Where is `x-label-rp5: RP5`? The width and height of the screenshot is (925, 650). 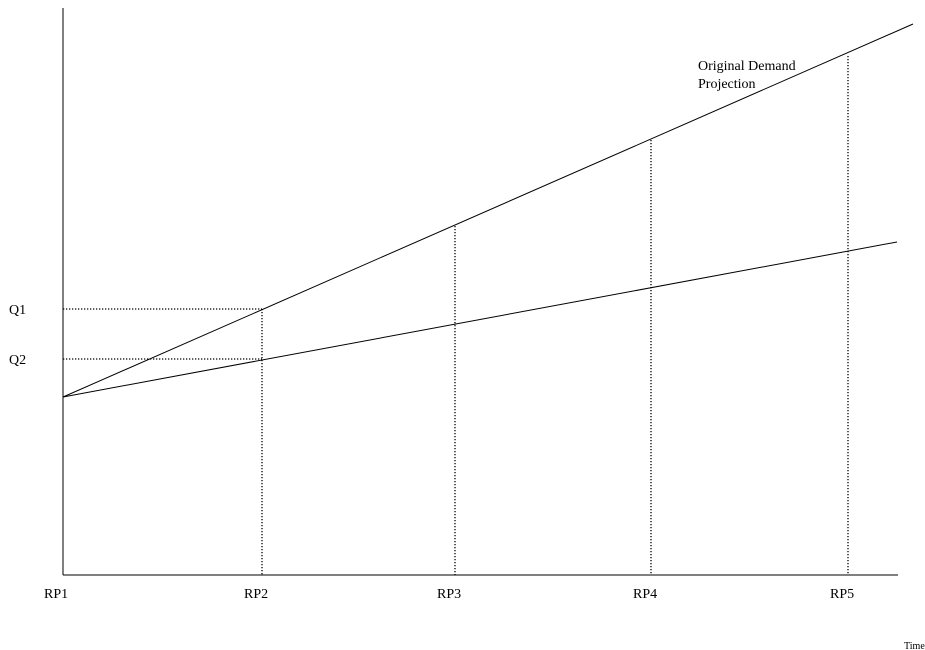
x-label-rp5: RP5 is located at coordinates (842, 594).